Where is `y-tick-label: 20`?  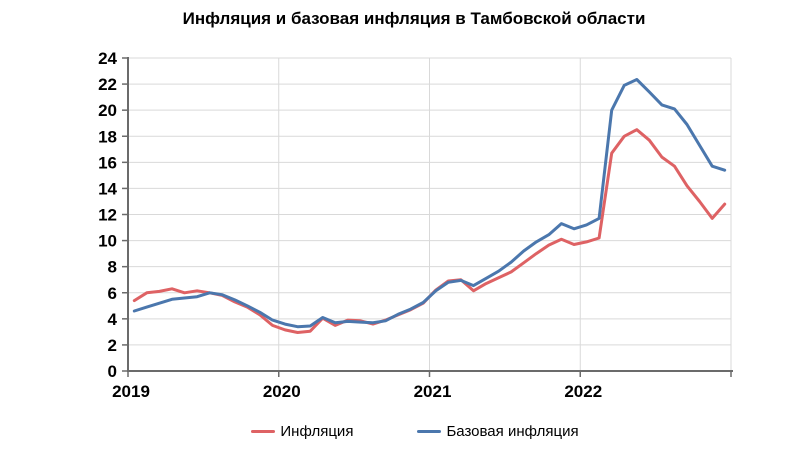
y-tick-label: 20 is located at coordinates (107, 110).